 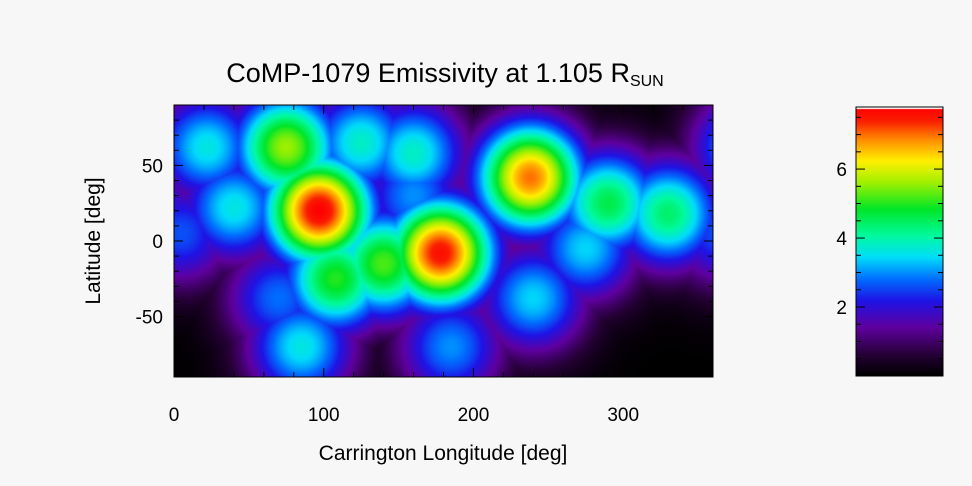 I want to click on x-tick-label: 0, so click(x=174, y=415).